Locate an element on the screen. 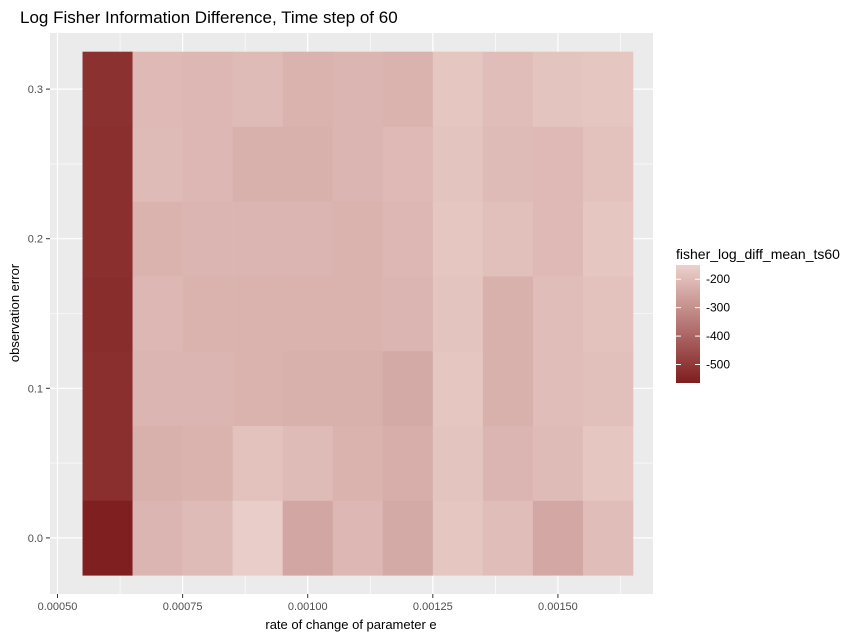  y-tick-label: 0.2 is located at coordinates (35, 240).